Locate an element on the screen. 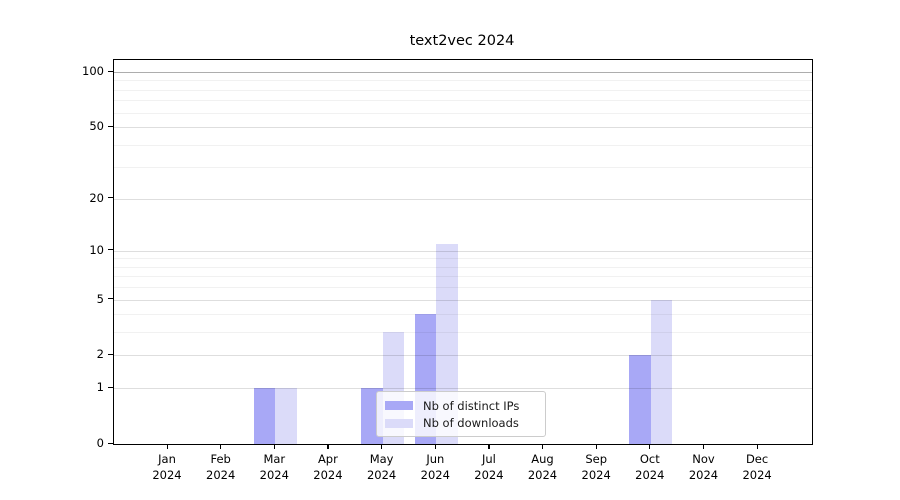 The width and height of the screenshot is (900, 500). legend-row: Nb of downloads is located at coordinates (461, 423).